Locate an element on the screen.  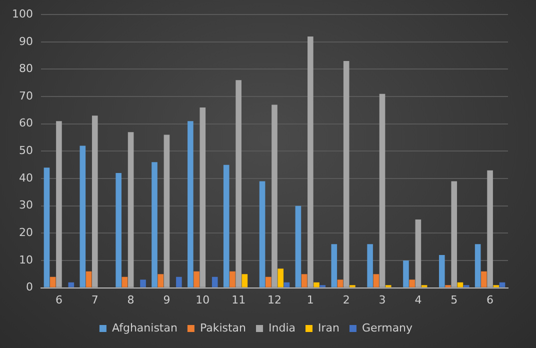
legend-label: India is located at coordinates (282, 327).